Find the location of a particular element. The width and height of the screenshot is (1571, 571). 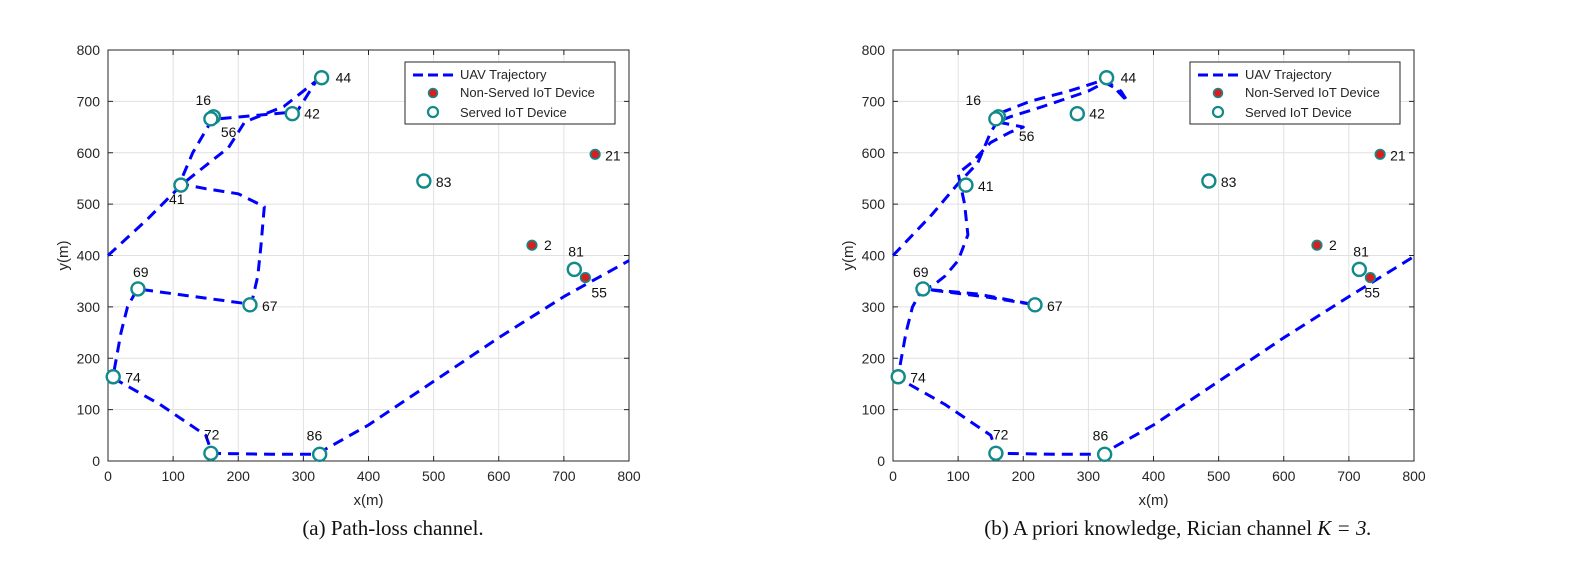

x-tick-label: 400 is located at coordinates (369, 476).